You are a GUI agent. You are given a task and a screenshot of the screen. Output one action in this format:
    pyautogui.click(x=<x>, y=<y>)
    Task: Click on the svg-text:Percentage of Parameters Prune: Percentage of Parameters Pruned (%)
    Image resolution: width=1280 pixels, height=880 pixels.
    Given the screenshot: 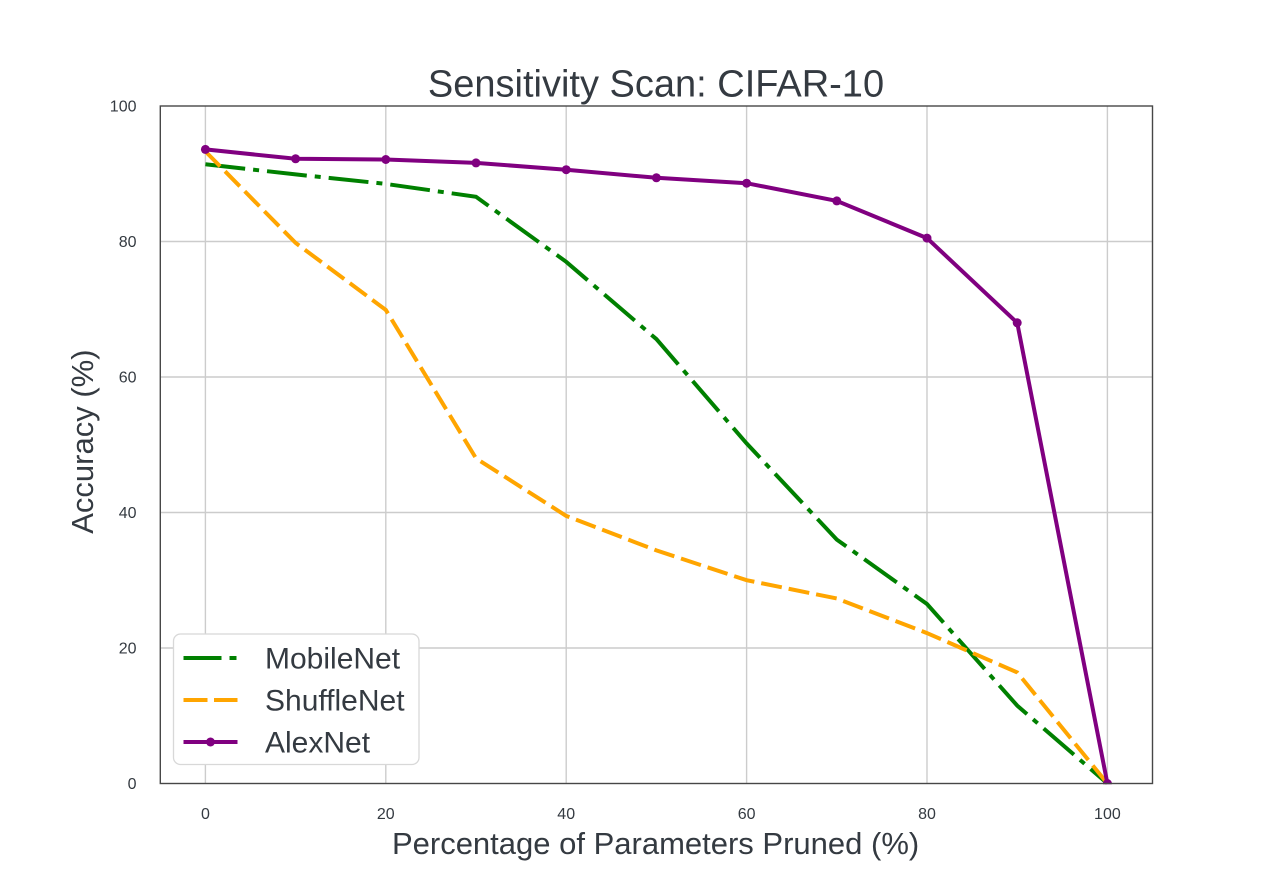 What is the action you would take?
    pyautogui.click(x=655, y=843)
    